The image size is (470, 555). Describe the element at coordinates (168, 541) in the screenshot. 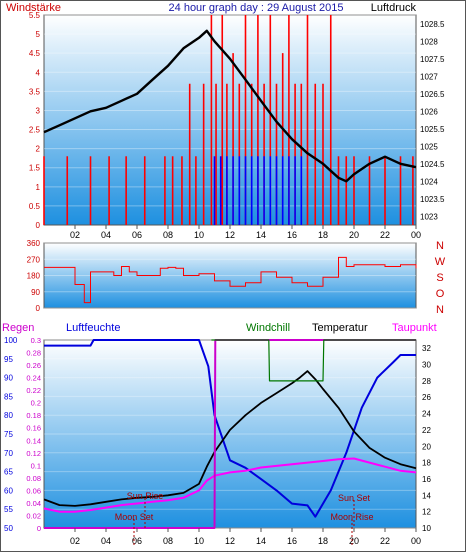

I see `panel3-x-tick-label: 08` at that location.